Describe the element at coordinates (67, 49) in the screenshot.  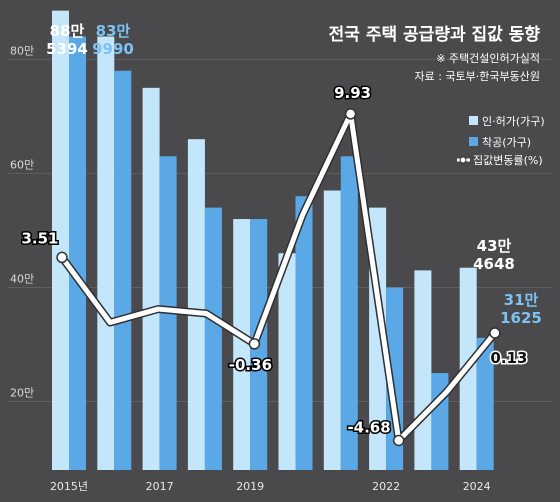
I see `annotation-first-permits-line2: 5394` at that location.